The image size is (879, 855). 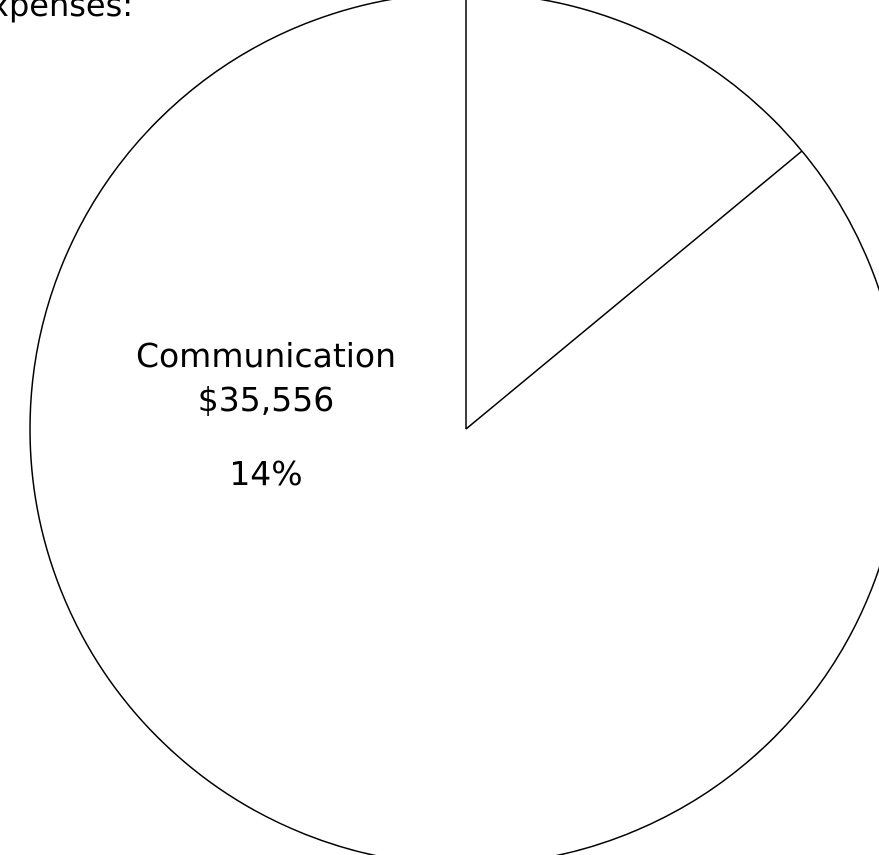 I want to click on chart-caption: xpenses:, so click(x=67, y=12).